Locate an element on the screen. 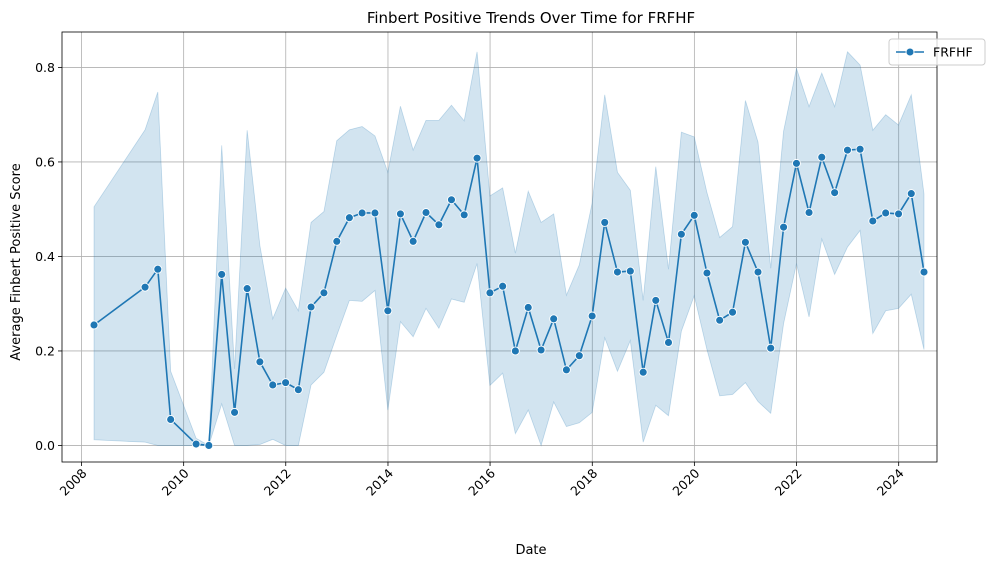 The image size is (1001, 568). legend-box is located at coordinates (937, 52).